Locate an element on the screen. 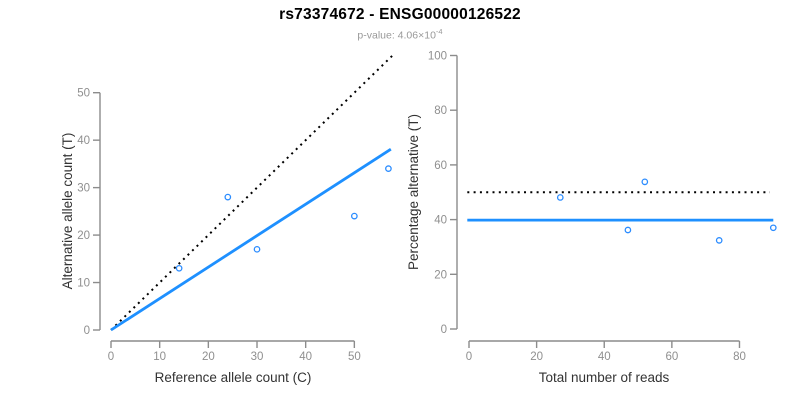 This screenshot has height=400, width=800. y-tick-label: 100 is located at coordinates (437, 57).